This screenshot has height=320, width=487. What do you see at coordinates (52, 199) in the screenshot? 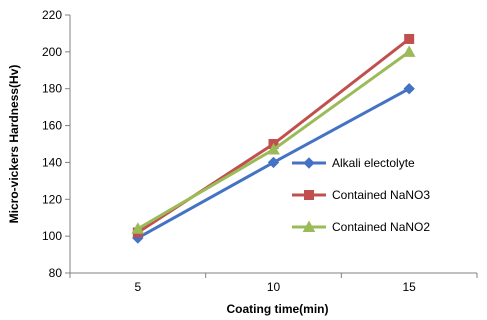
I see `y-tick-label: 120` at bounding box center [52, 199].